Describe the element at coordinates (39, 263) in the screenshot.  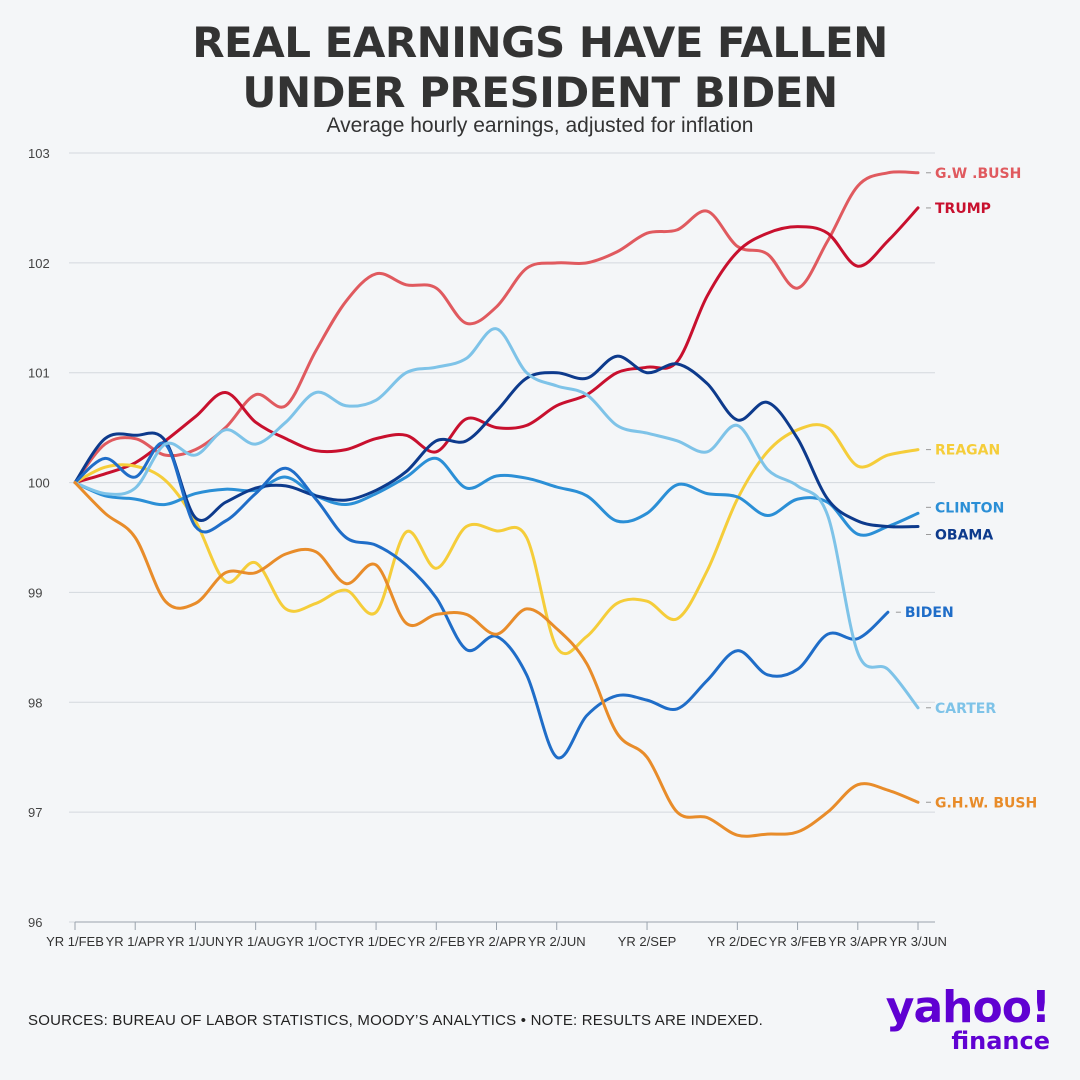
I see `y-tick-label: 102` at that location.